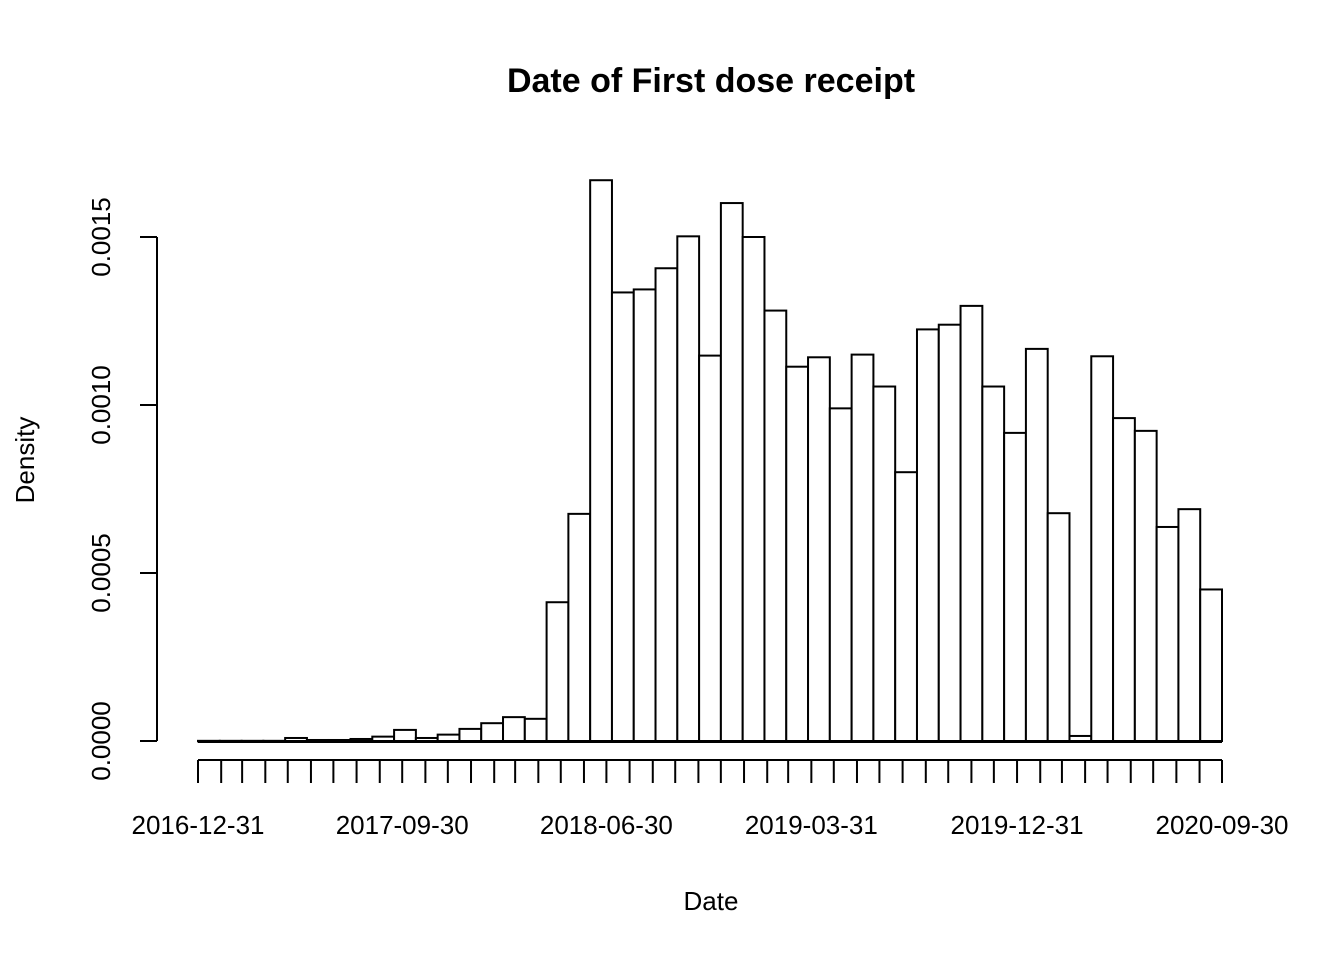  What do you see at coordinates (711, 901) in the screenshot?
I see `x-axis-label: Date` at bounding box center [711, 901].